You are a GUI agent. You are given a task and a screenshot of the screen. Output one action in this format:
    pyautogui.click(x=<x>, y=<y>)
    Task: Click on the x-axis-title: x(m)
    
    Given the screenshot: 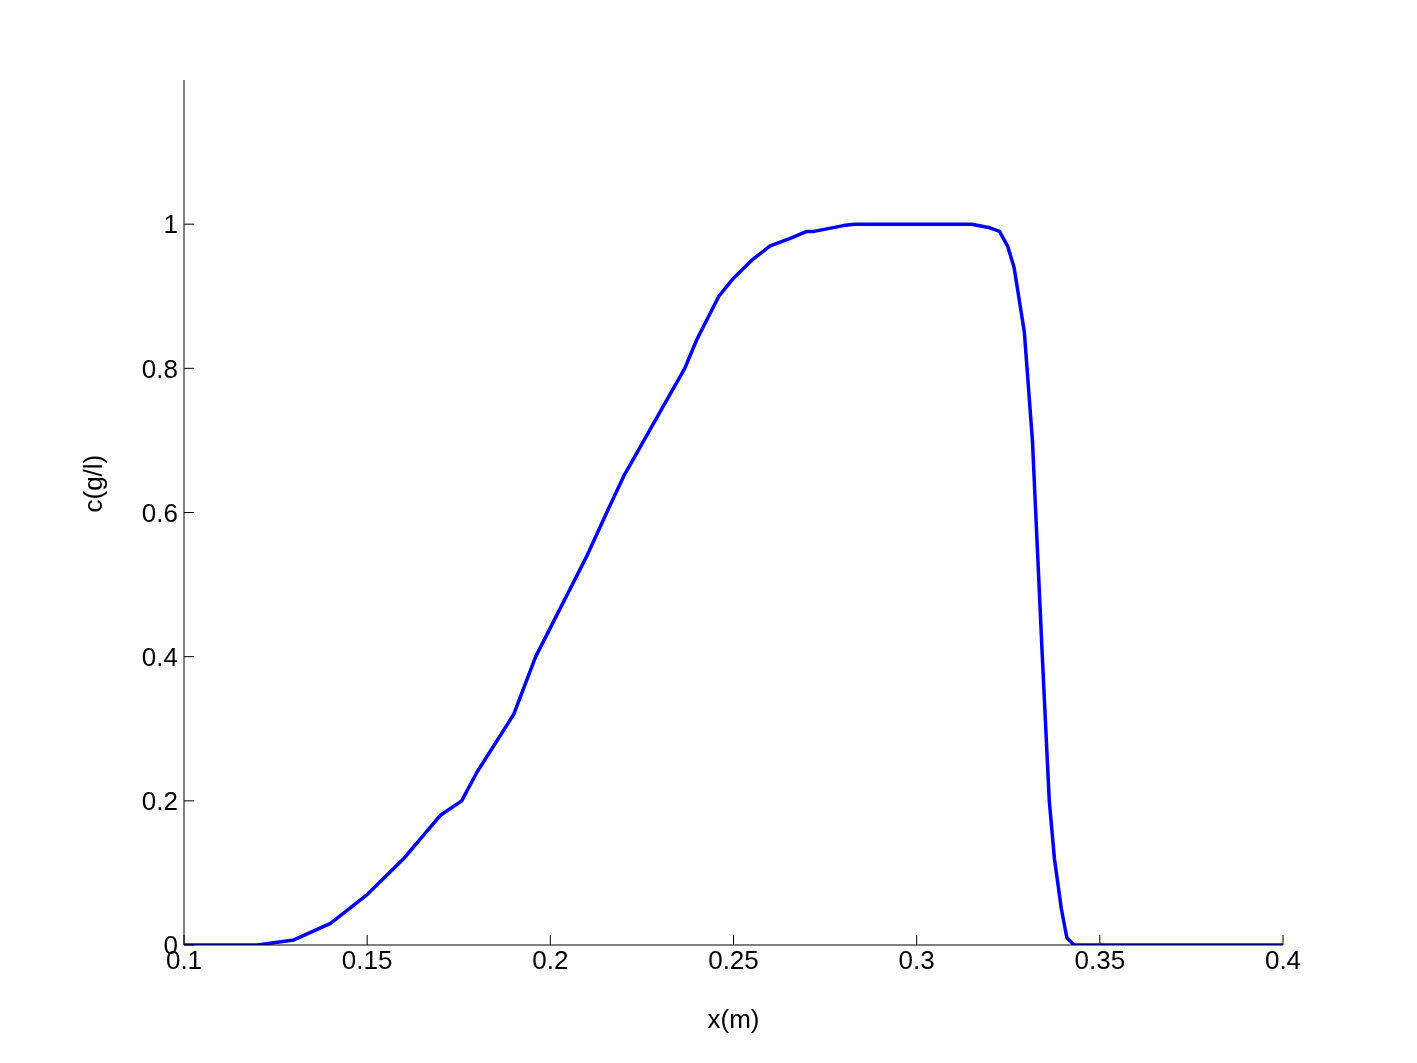 What is the action you would take?
    pyautogui.click(x=733, y=1019)
    